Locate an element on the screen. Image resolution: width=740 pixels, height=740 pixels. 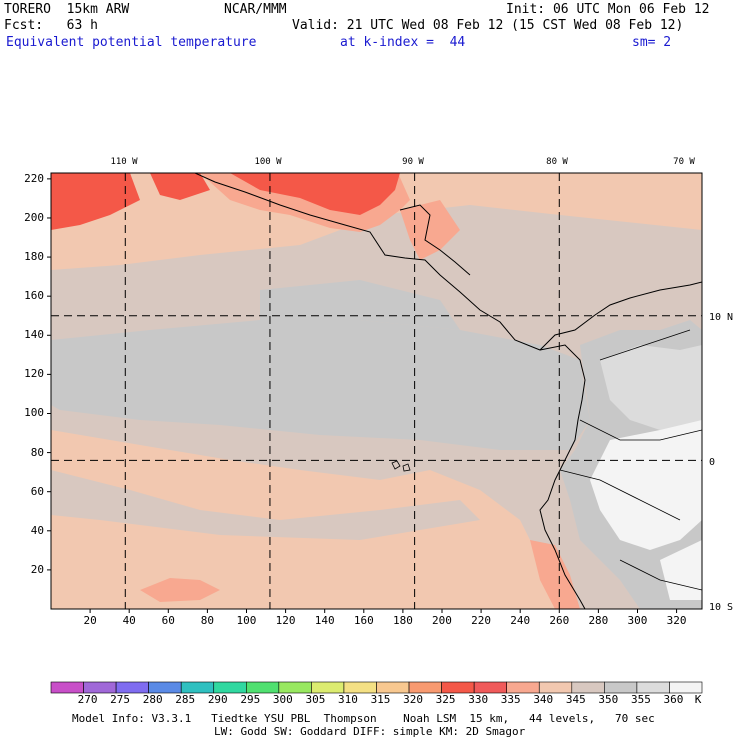
init-time: Init: 06 UTC Mon 06 Feb 12 is located at coordinates (608, 9).